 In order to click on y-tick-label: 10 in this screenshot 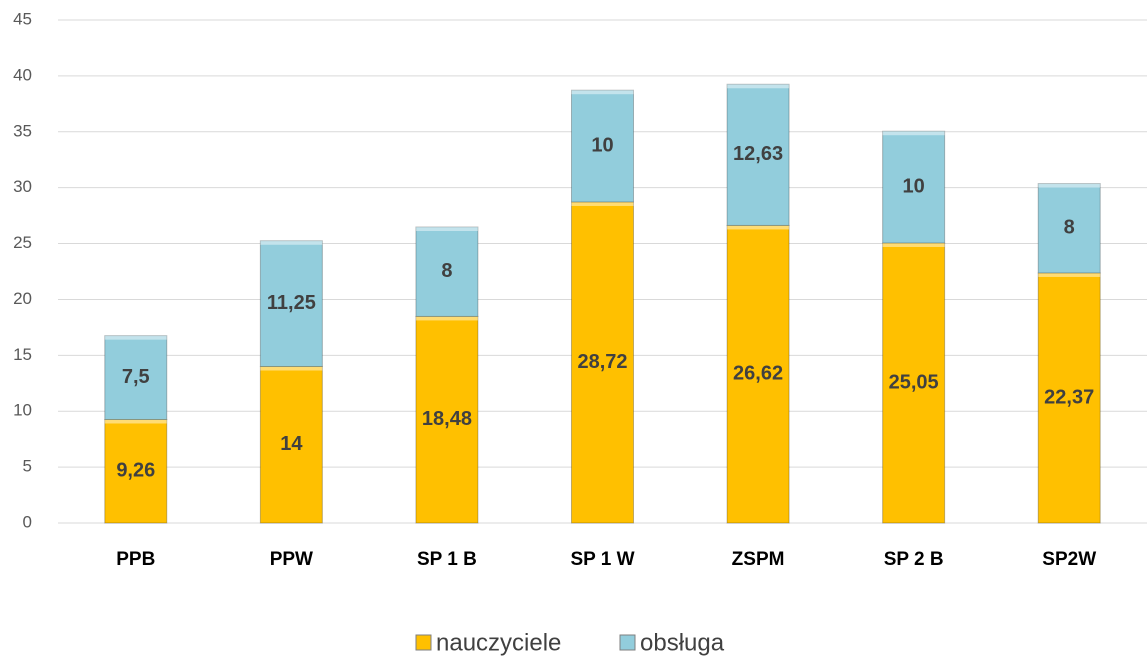, I will do `click(22, 410)`.